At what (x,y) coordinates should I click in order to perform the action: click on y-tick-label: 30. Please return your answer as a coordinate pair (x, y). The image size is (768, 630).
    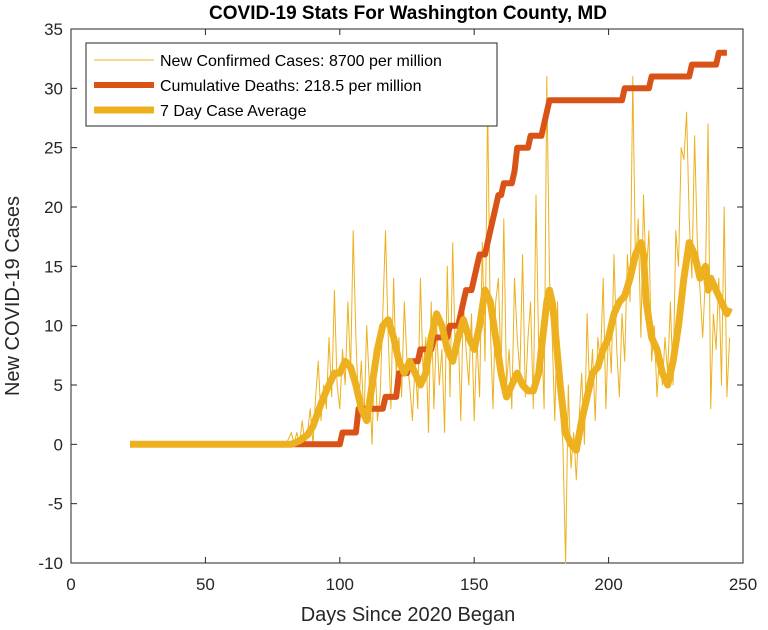
    Looking at the image, I should click on (53, 88).